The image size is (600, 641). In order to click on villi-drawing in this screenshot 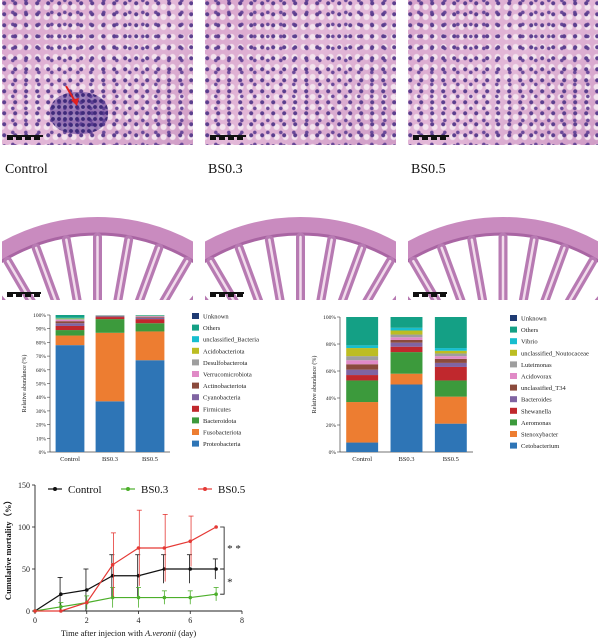, I will do `click(503, 258)`.